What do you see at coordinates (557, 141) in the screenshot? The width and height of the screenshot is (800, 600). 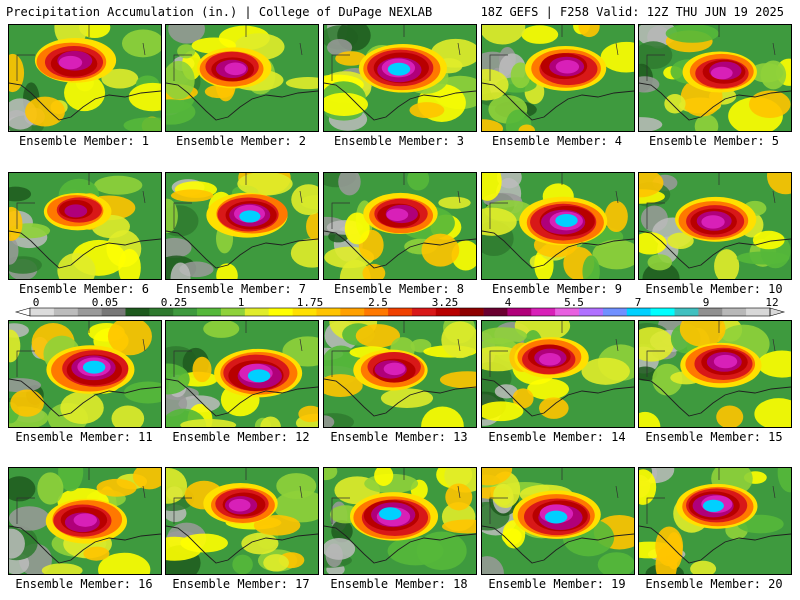 I see `ensemble-member-label: Ensemble Member: 4` at bounding box center [557, 141].